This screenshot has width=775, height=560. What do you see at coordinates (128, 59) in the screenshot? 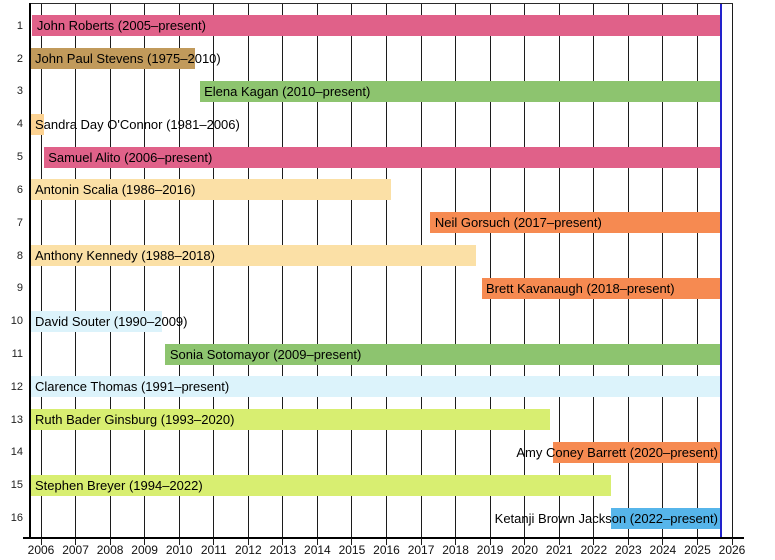
I see `bar-label-john-paul-stevens: John Paul Stevens (1975–2010)` at bounding box center [128, 59].